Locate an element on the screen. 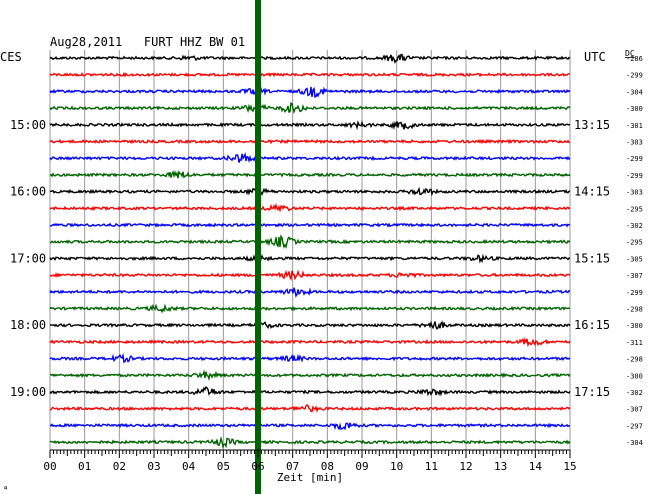  dc-label: DC is located at coordinates (630, 53).